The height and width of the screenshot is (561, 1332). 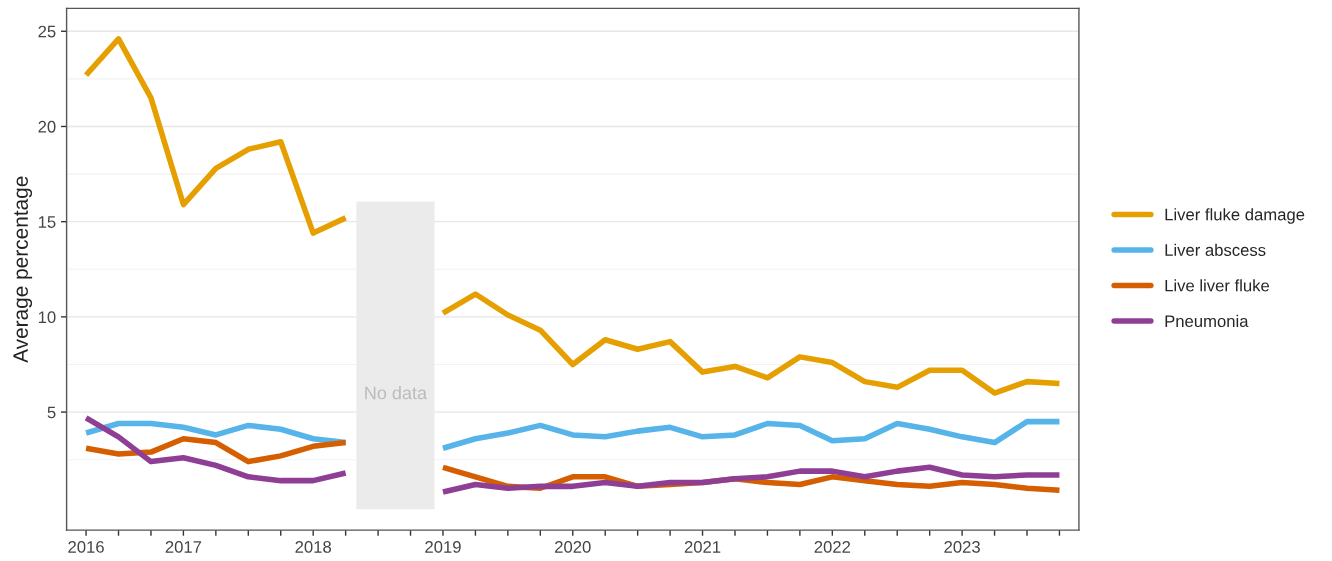 What do you see at coordinates (1217, 285) in the screenshot?
I see `legend-label: Live liver fluke` at bounding box center [1217, 285].